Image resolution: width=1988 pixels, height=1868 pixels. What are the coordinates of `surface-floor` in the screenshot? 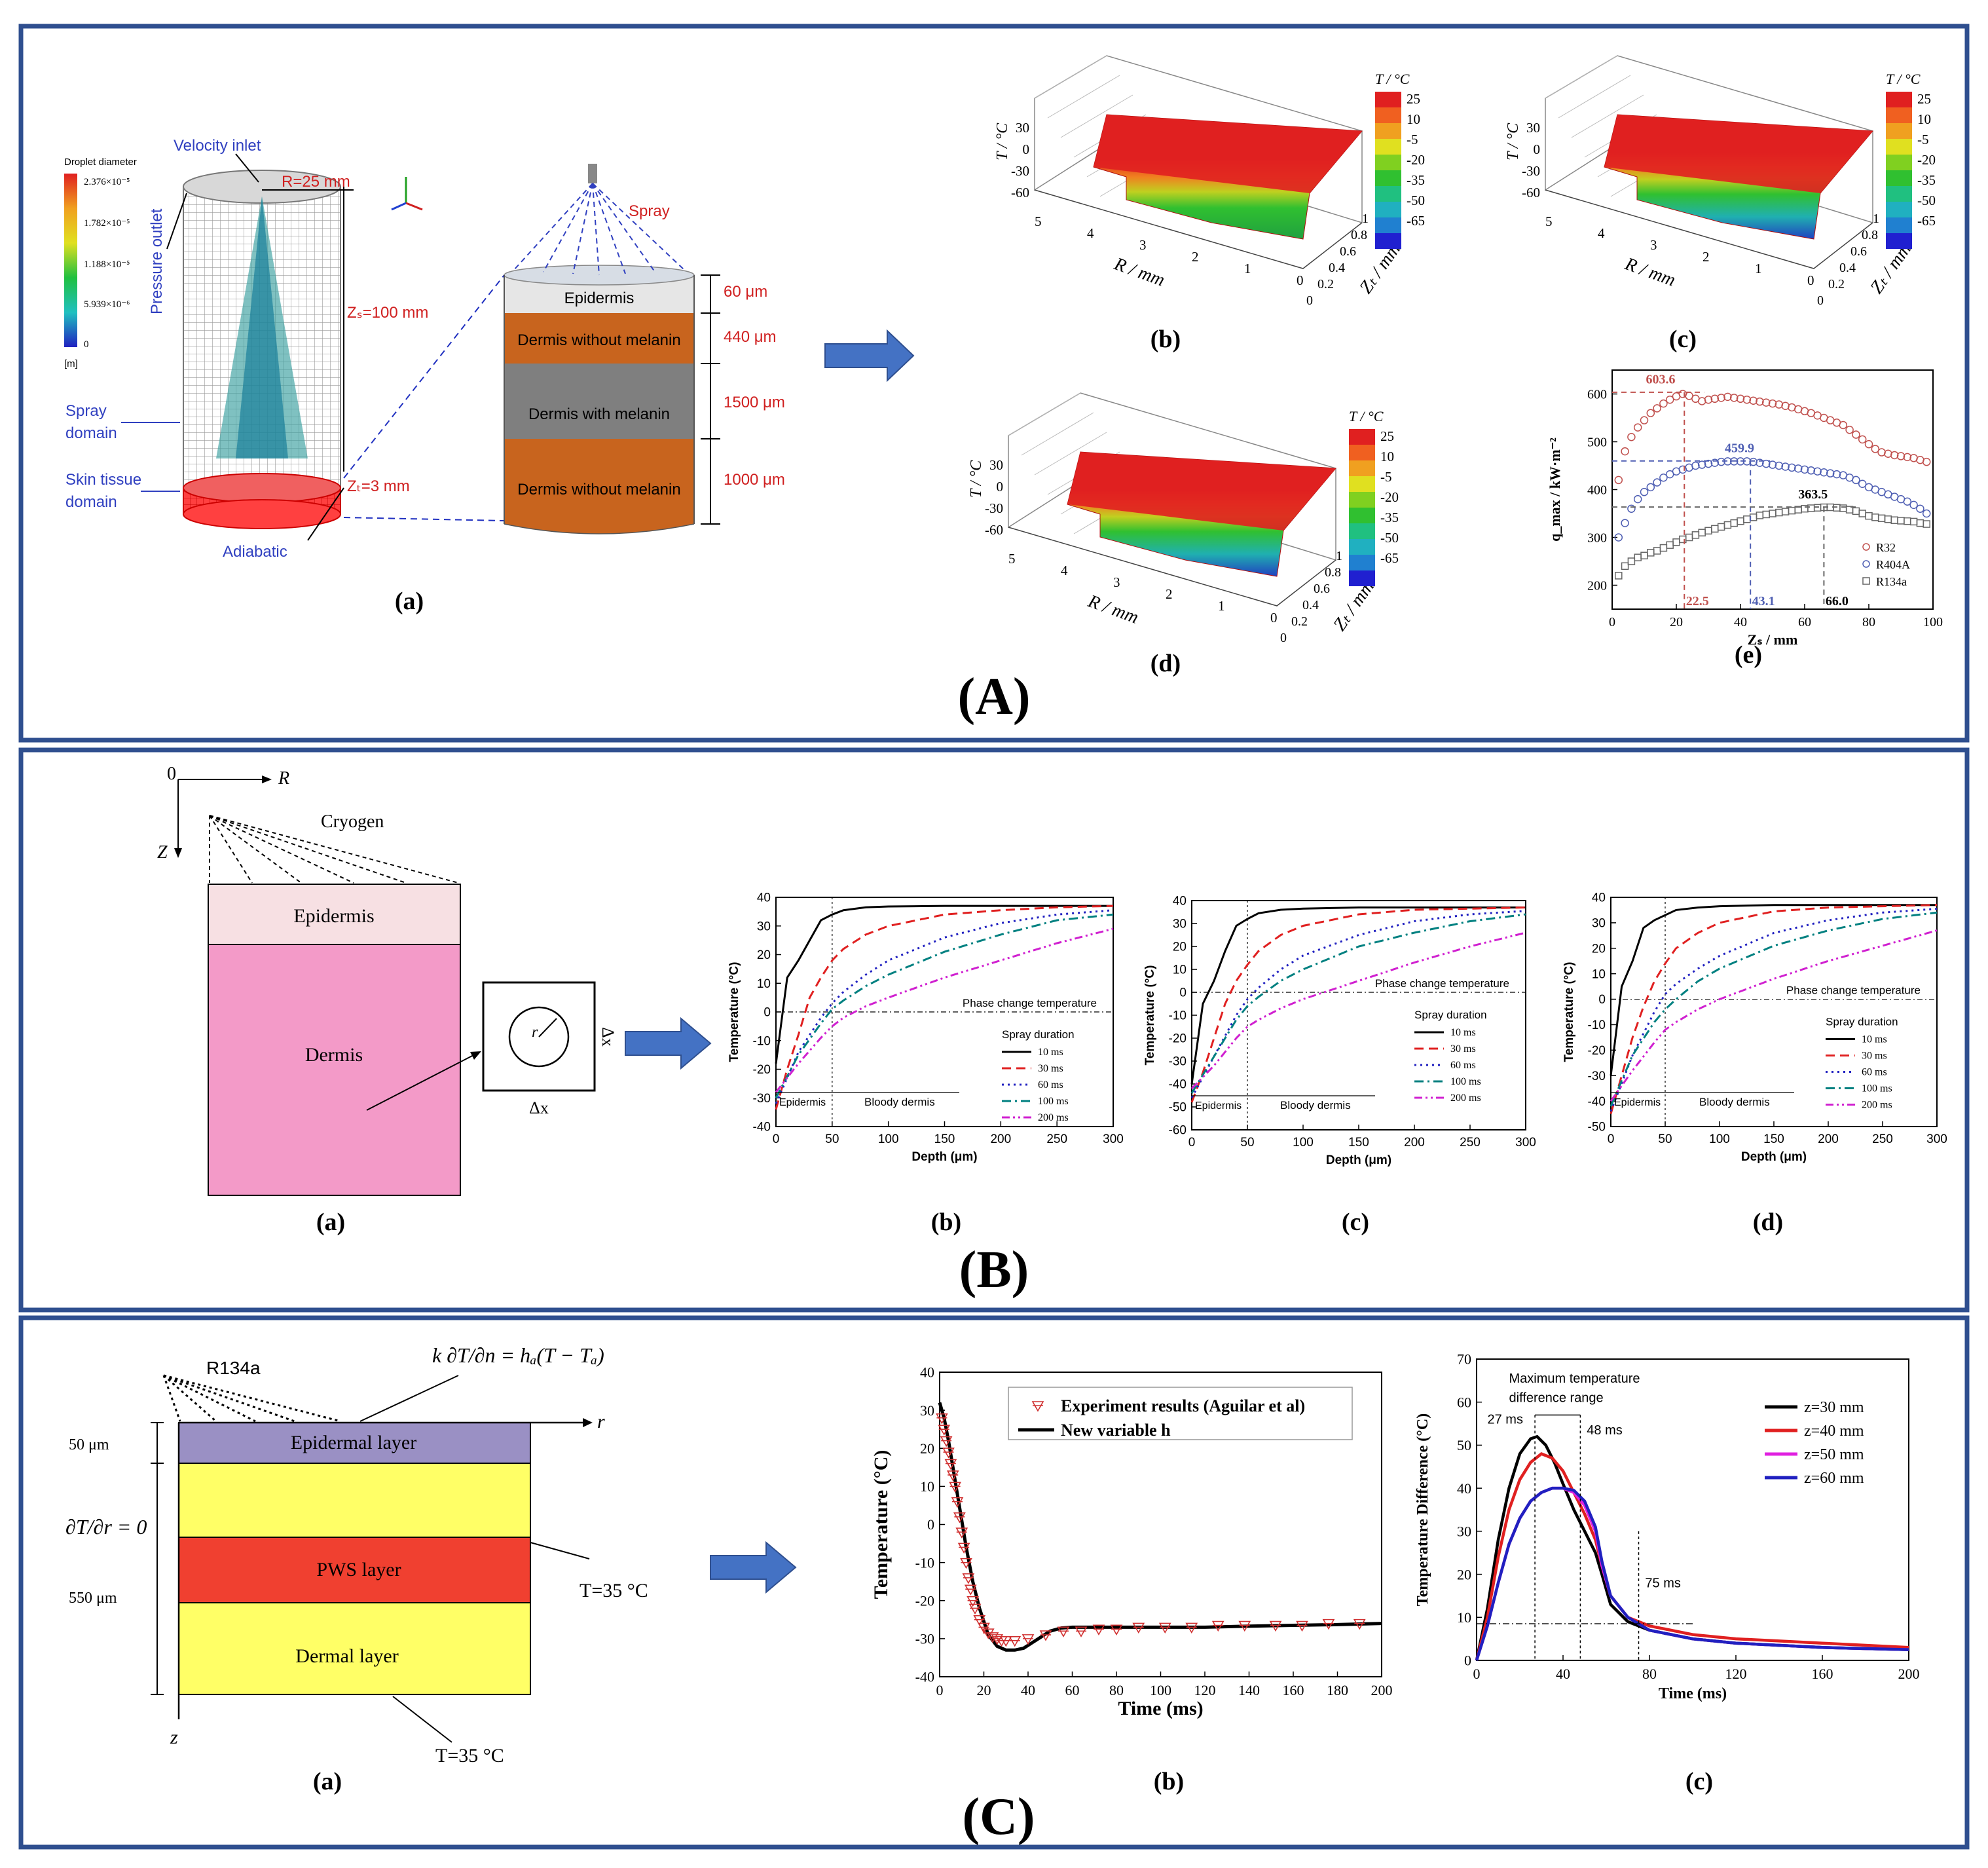 It's located at (1198, 229).